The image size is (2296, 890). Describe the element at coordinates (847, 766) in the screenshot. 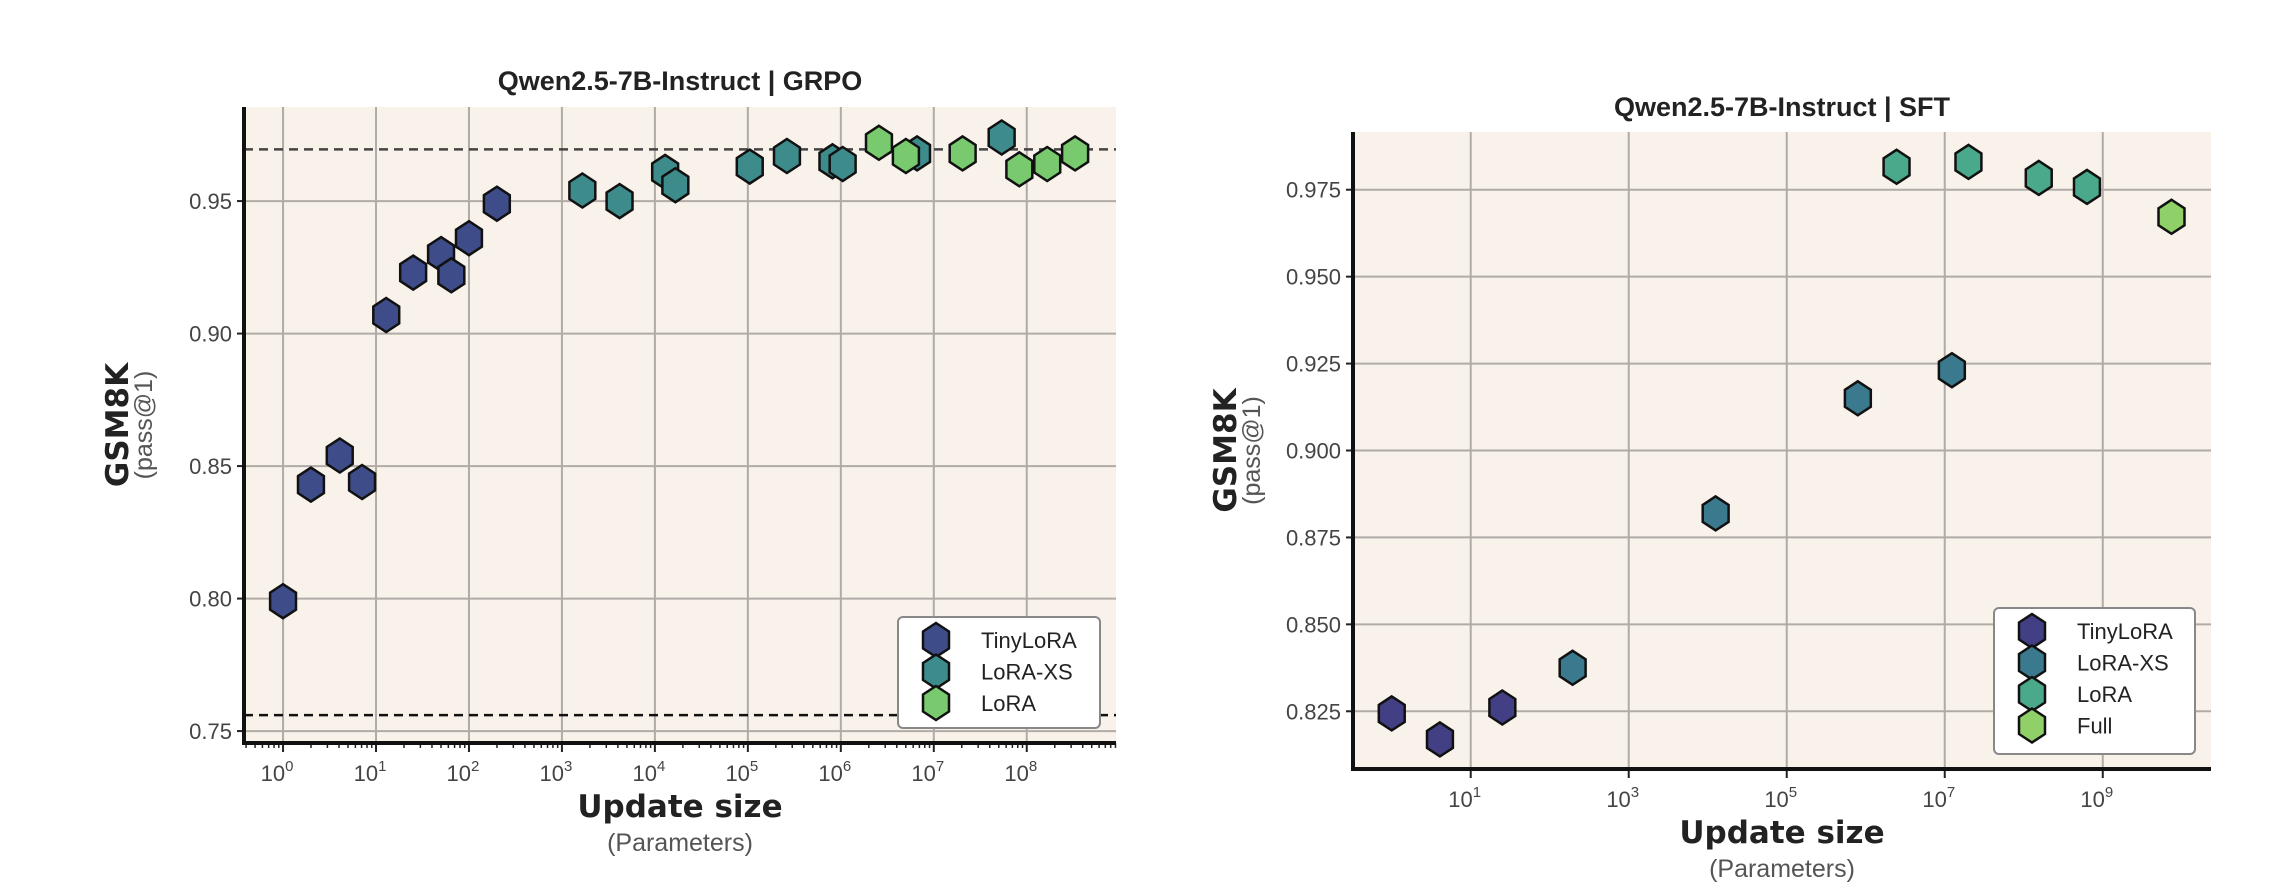

I see `x-tick-exponent: 6` at that location.